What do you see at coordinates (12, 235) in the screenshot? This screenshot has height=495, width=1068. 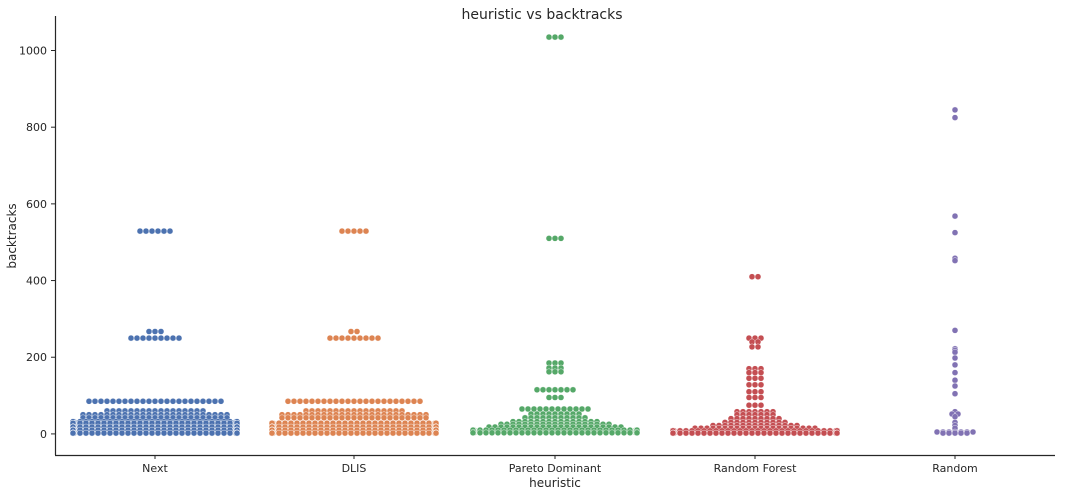 I see `y-axis-title: backtracks` at bounding box center [12, 235].